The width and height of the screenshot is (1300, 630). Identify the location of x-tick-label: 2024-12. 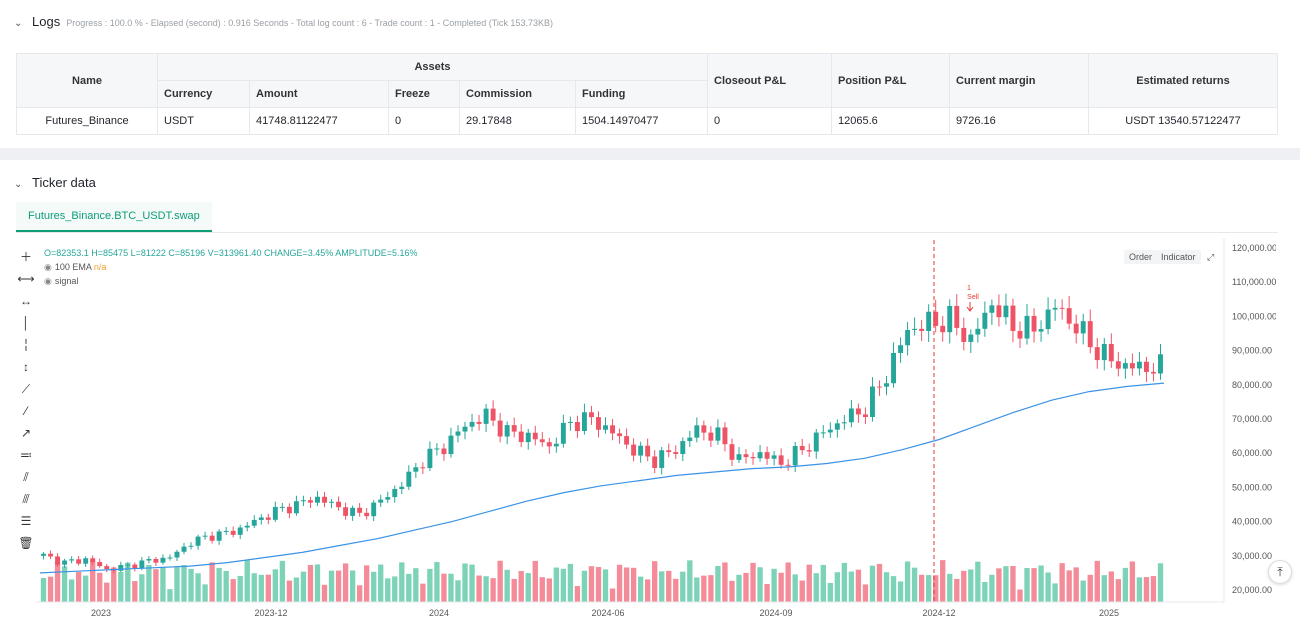
(938, 613).